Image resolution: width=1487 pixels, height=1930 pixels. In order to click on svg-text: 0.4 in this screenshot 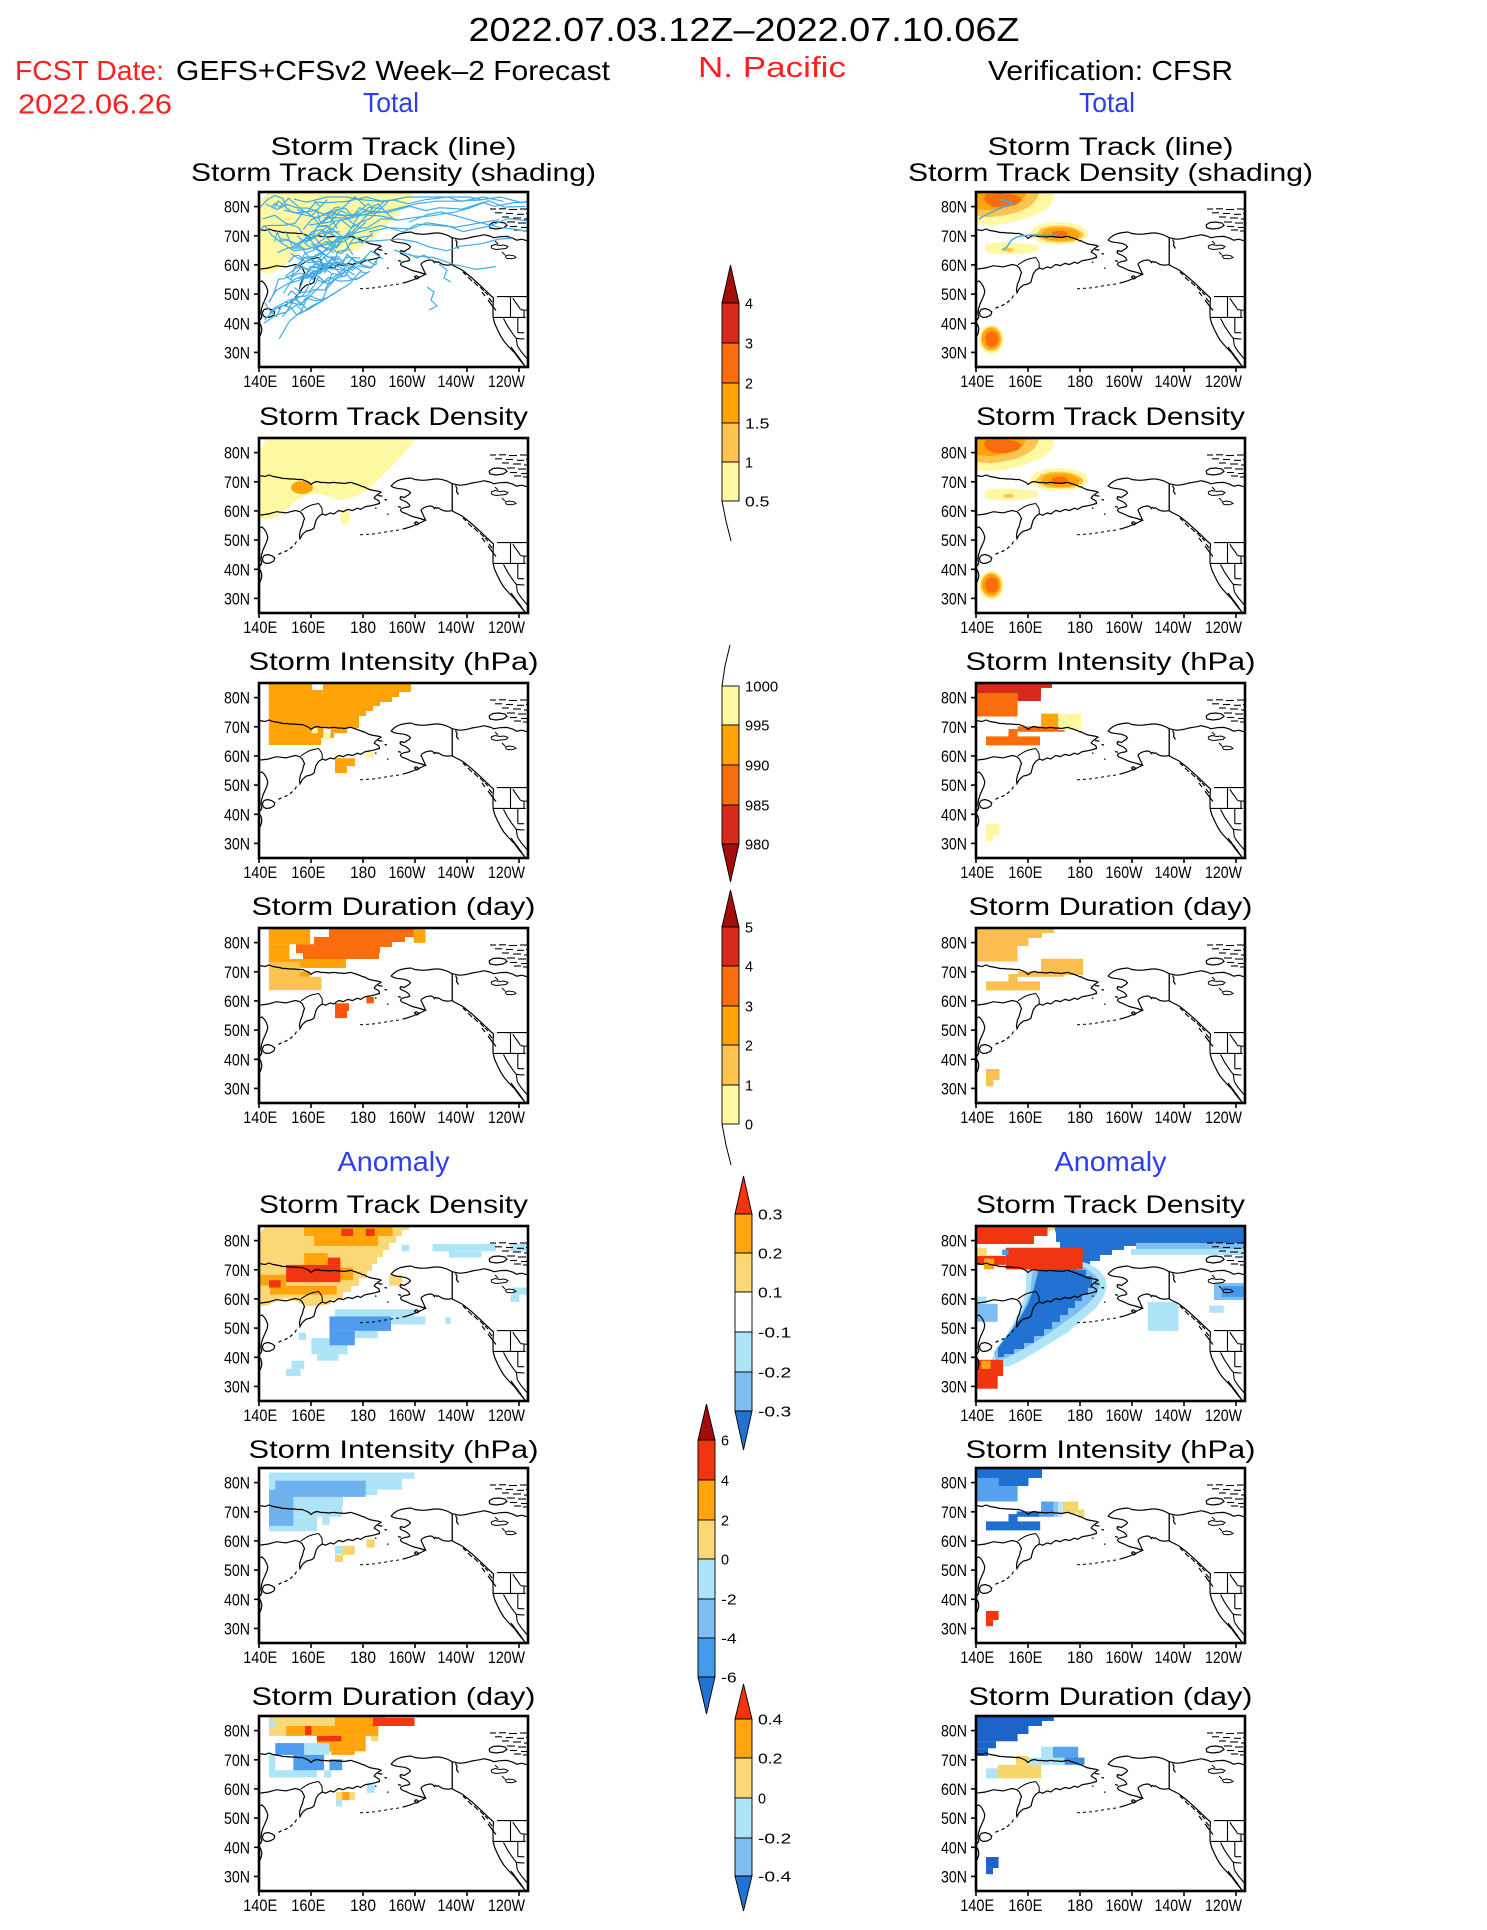, I will do `click(770, 1720)`.